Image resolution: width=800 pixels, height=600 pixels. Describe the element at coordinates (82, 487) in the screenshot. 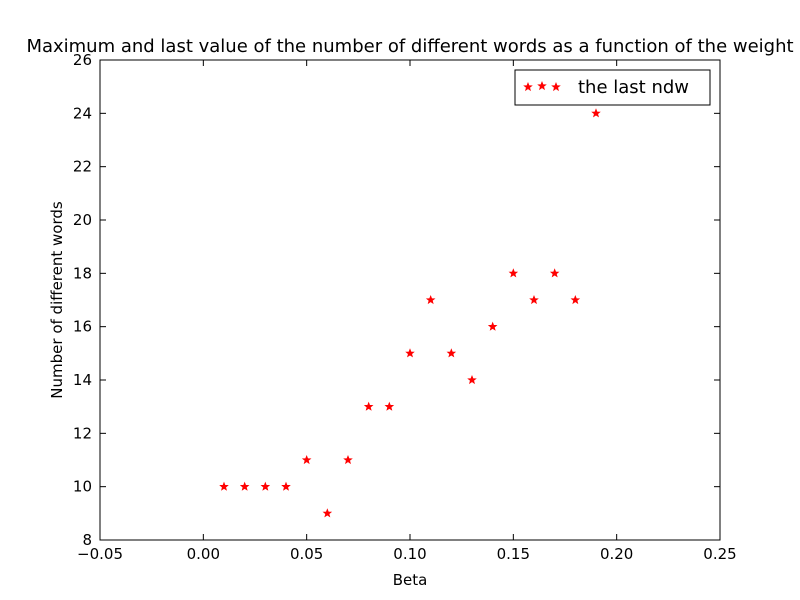

I see `y-tick-label: 10` at that location.